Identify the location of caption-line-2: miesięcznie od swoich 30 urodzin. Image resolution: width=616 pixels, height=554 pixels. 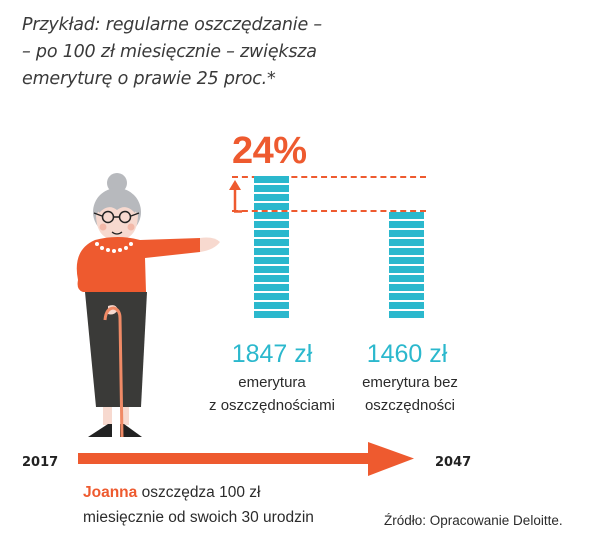
(198, 517).